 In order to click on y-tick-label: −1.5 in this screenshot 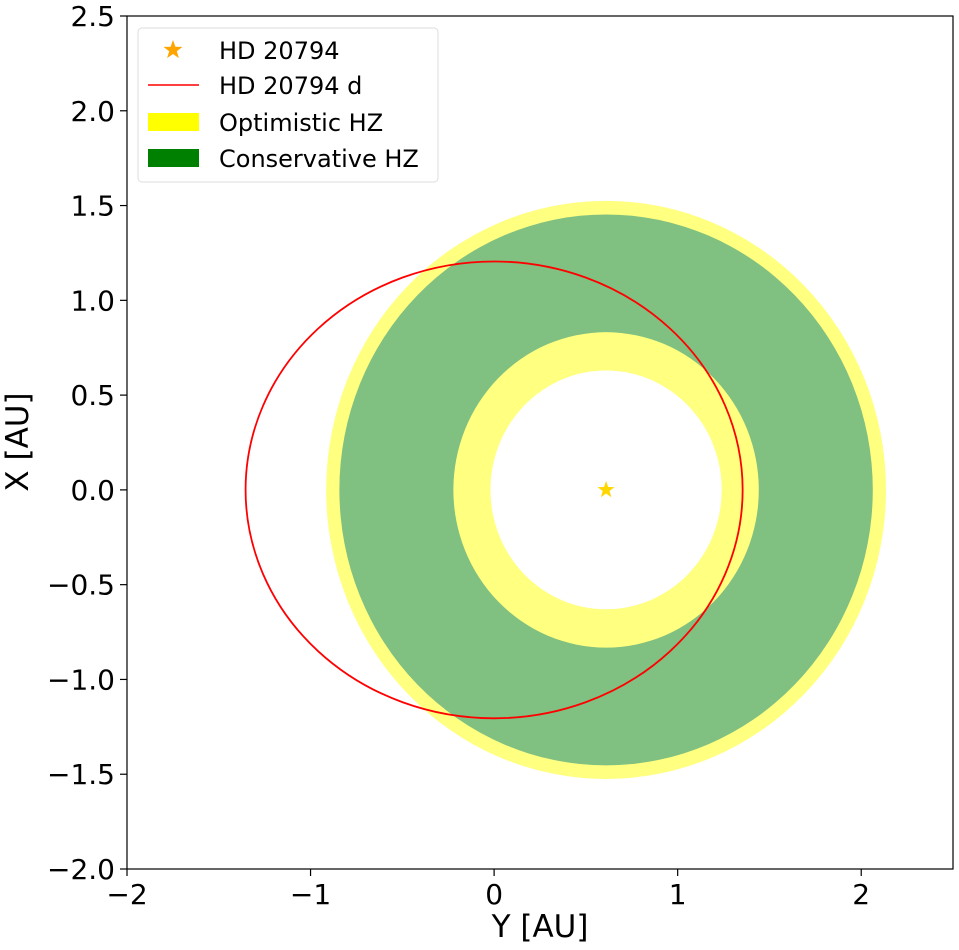, I will do `click(81, 774)`.